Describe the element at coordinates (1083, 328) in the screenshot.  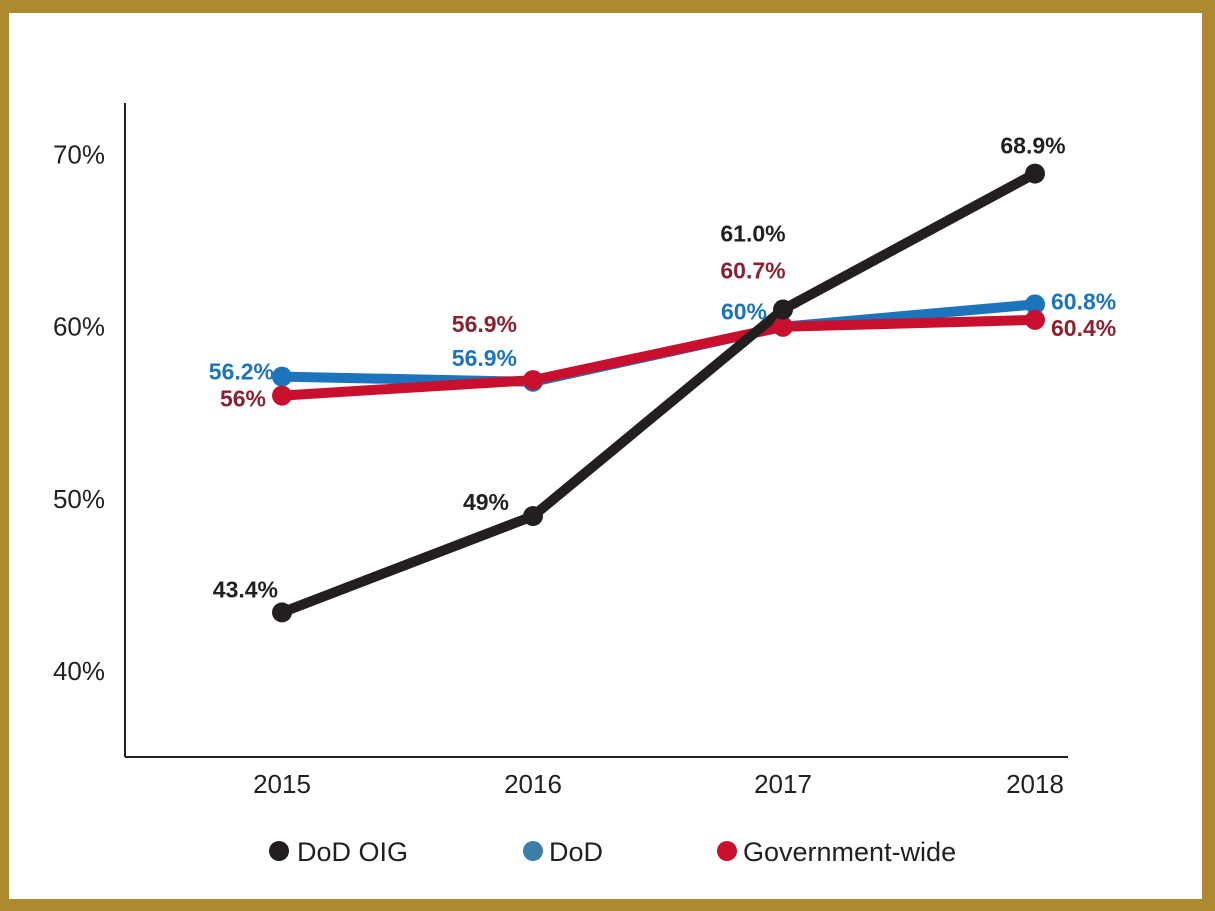
I see `data-label: 60.4%` at that location.